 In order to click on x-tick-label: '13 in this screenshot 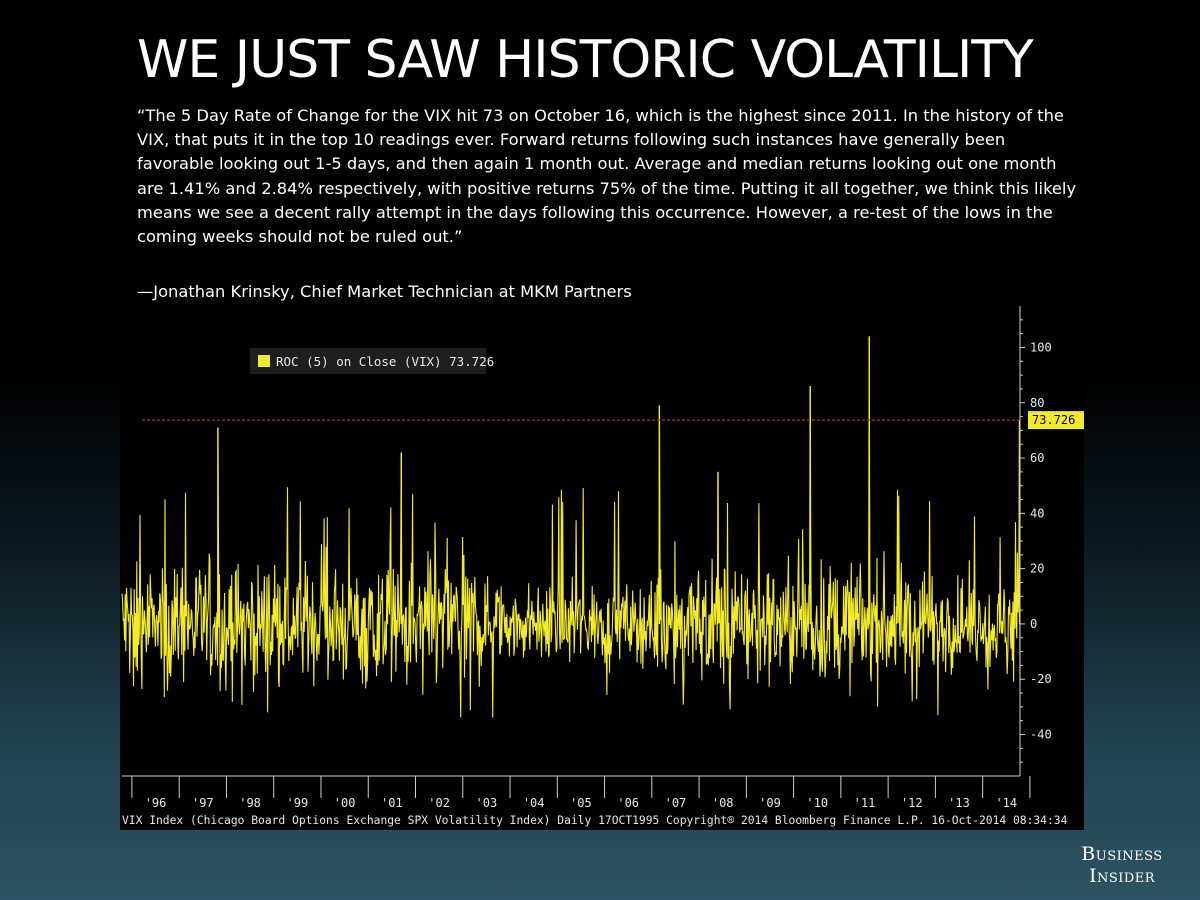, I will do `click(959, 803)`.